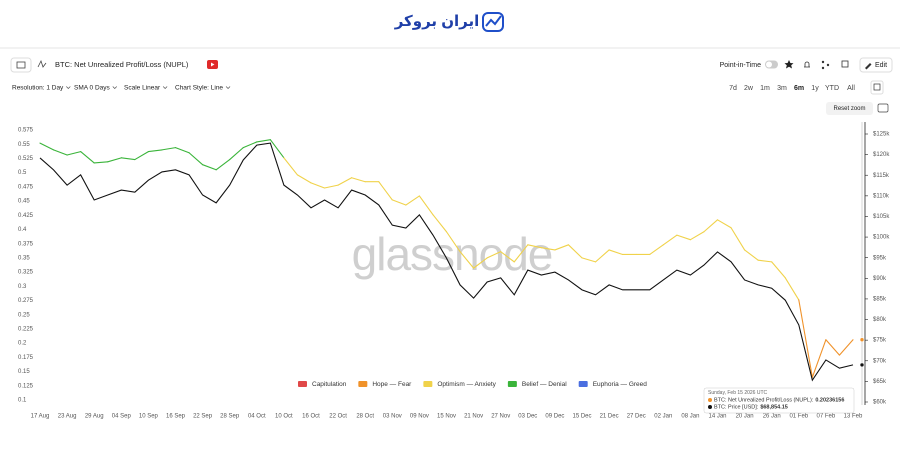 The height and width of the screenshot is (471, 900). What do you see at coordinates (493, 21) in the screenshot?
I see `logo-icon-arrow` at bounding box center [493, 21].